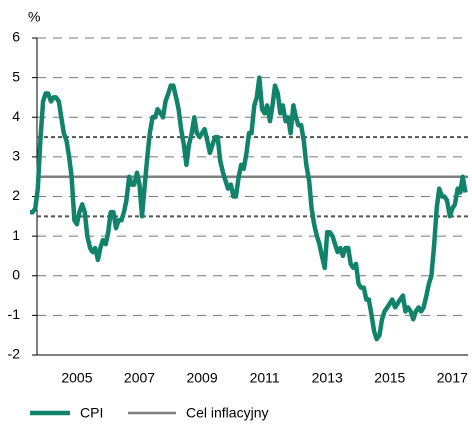 The image size is (472, 430). Describe the element at coordinates (16, 76) in the screenshot. I see `y-tick-label: 5` at that location.